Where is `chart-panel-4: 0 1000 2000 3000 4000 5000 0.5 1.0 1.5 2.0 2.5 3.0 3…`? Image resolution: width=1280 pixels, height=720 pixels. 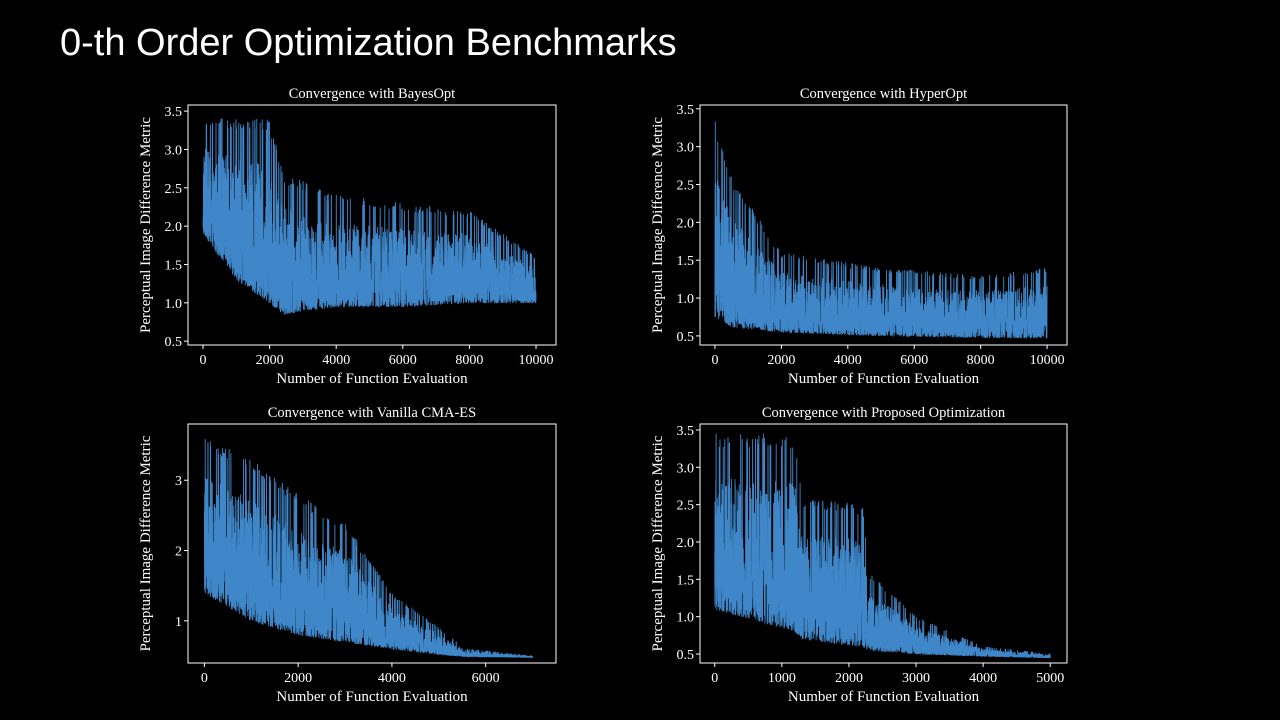 chart-panel-4: 0 1000 2000 3000 4000 5000 0.5 1.0 1.5 2.0 2.5 3.0 3… is located at coordinates (859, 555).